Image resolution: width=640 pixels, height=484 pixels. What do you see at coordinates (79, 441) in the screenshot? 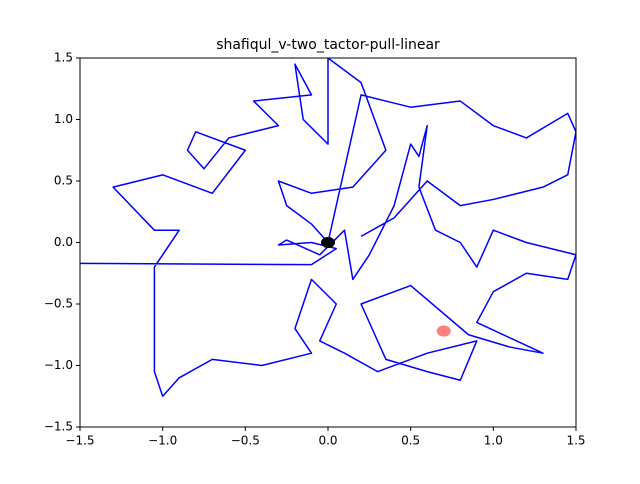
I see `x-tick-label: −1.5` at bounding box center [79, 441].